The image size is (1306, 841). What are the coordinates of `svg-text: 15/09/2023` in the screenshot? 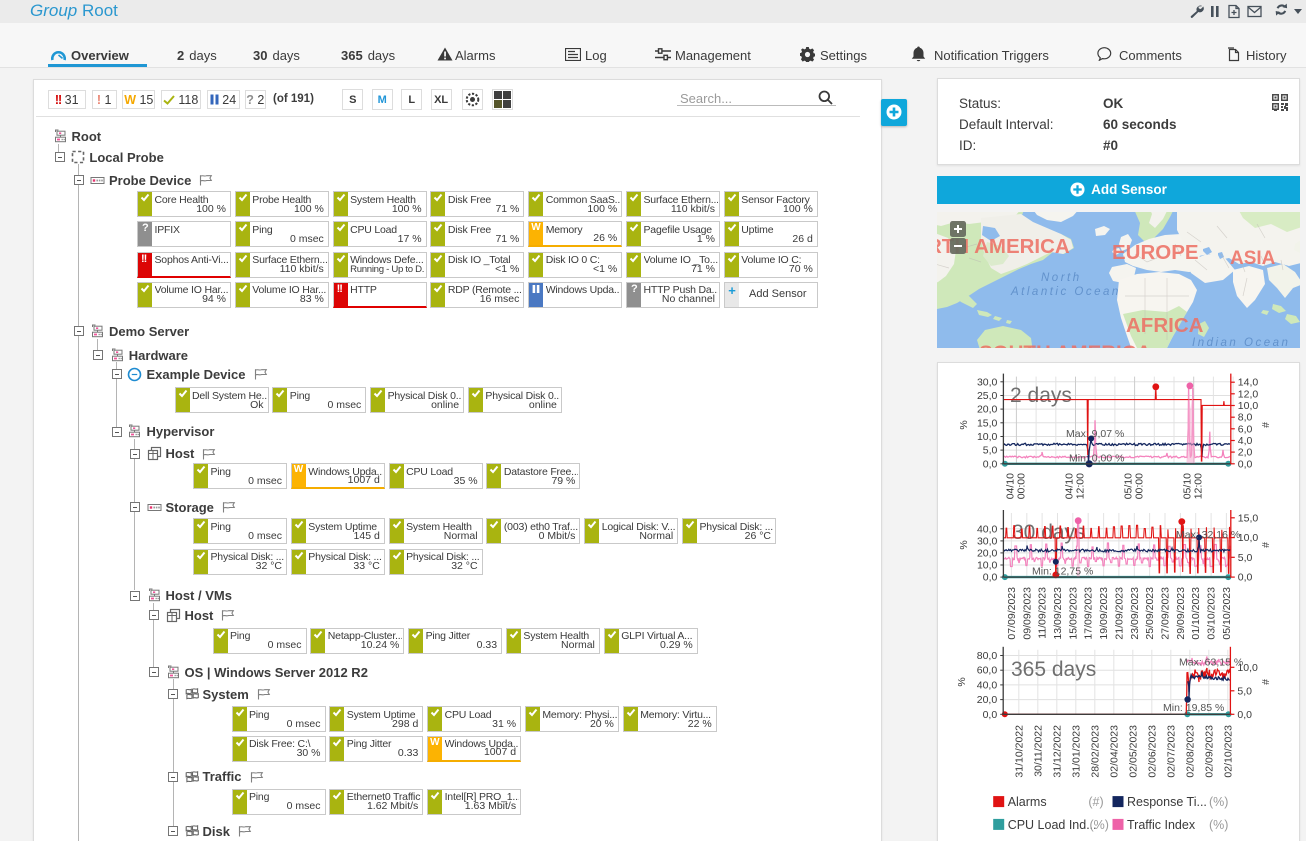 It's located at (1073, 613).